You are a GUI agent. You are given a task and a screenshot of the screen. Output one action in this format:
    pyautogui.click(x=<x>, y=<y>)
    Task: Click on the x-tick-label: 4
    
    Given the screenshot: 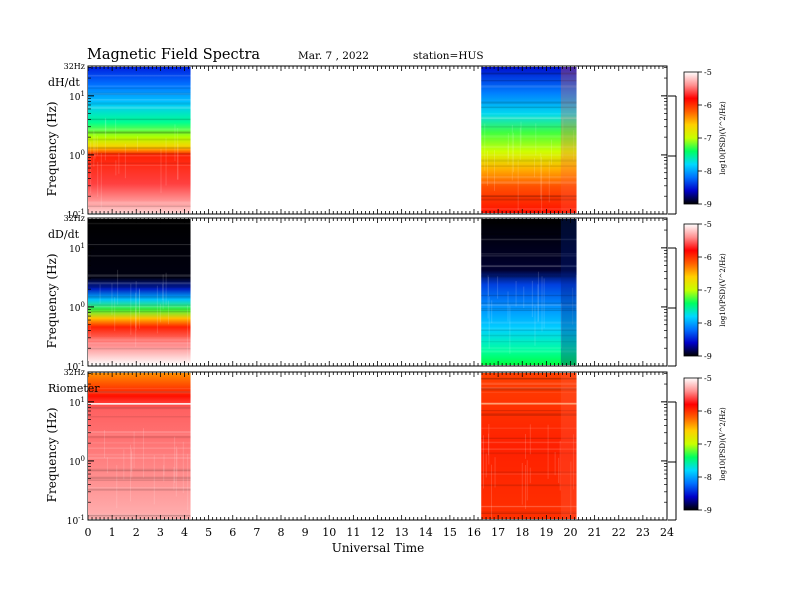 What is the action you would take?
    pyautogui.click(x=184, y=532)
    